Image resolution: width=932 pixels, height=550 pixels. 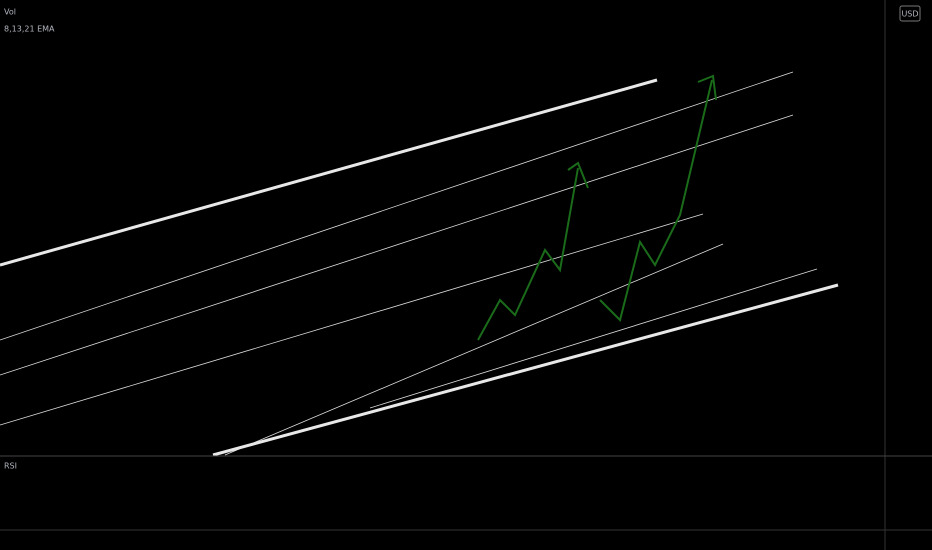 What do you see at coordinates (29, 29) in the screenshot?
I see `indicator-label: 8,13,21 EMA` at bounding box center [29, 29].